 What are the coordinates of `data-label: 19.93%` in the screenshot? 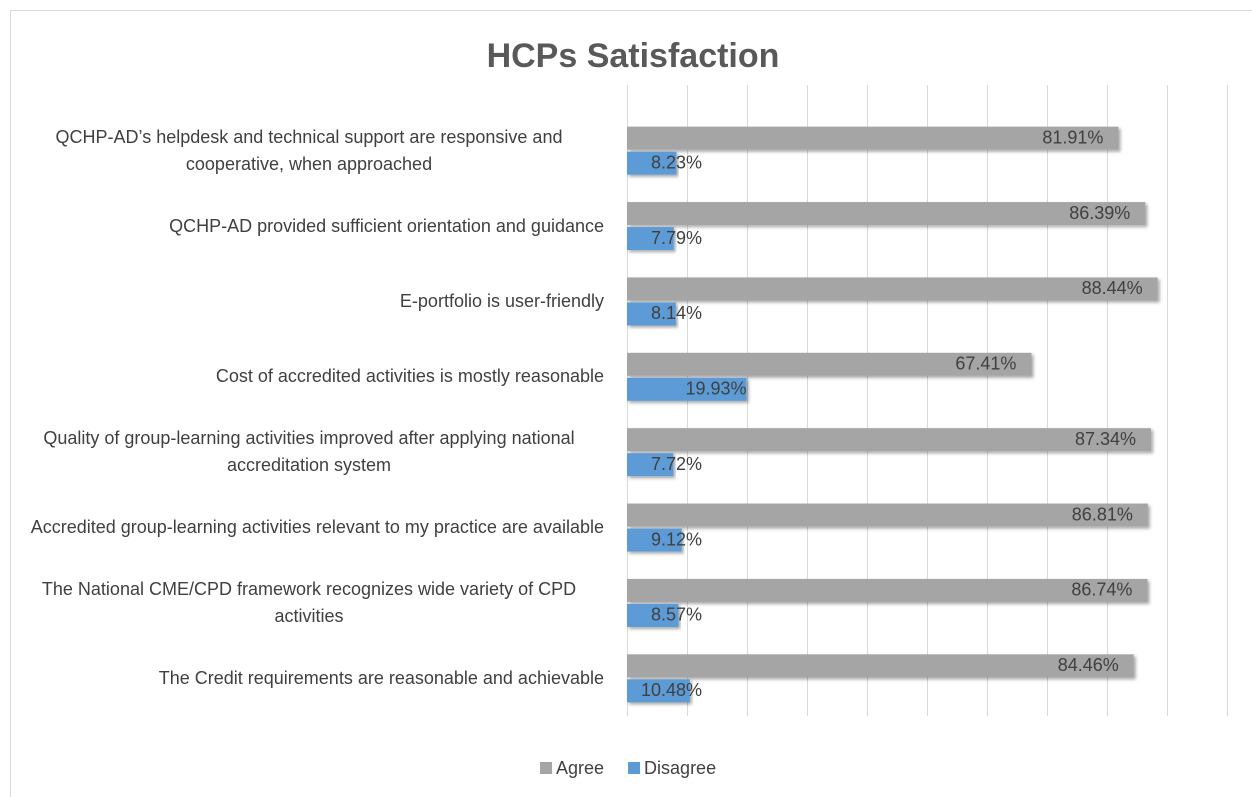 It's located at (716, 389).